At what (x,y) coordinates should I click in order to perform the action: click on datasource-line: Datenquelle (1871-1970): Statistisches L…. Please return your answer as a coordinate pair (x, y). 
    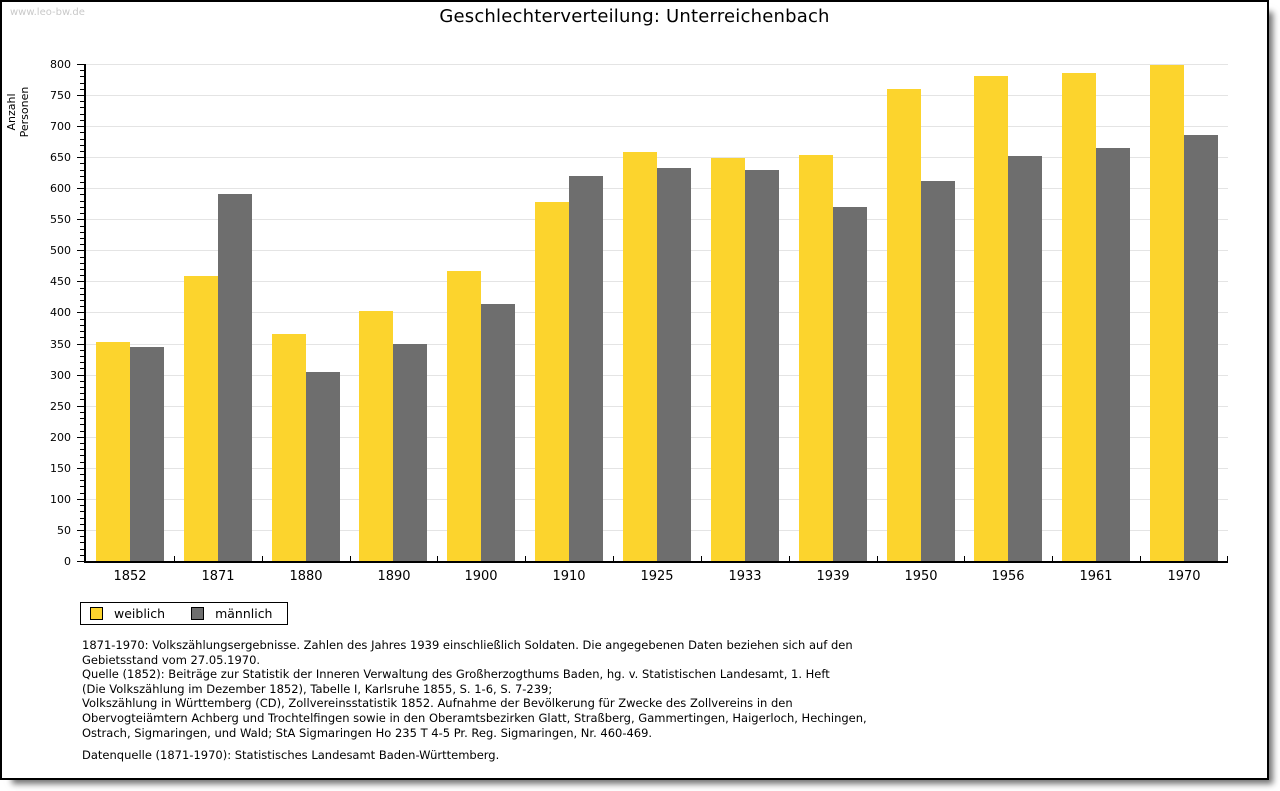
    Looking at the image, I should click on (291, 755).